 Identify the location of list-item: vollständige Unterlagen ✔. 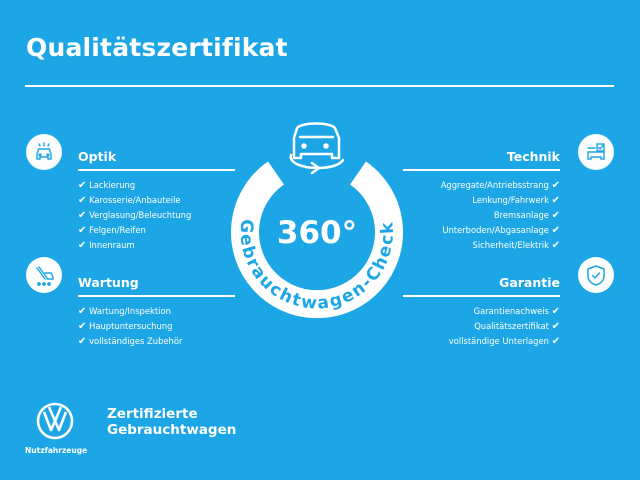
(504, 341).